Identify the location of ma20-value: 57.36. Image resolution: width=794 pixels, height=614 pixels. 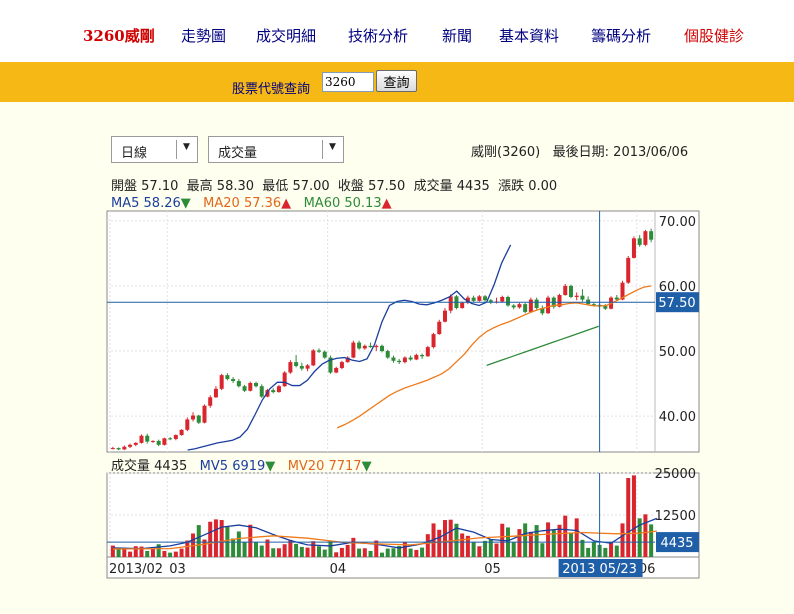
(262, 203).